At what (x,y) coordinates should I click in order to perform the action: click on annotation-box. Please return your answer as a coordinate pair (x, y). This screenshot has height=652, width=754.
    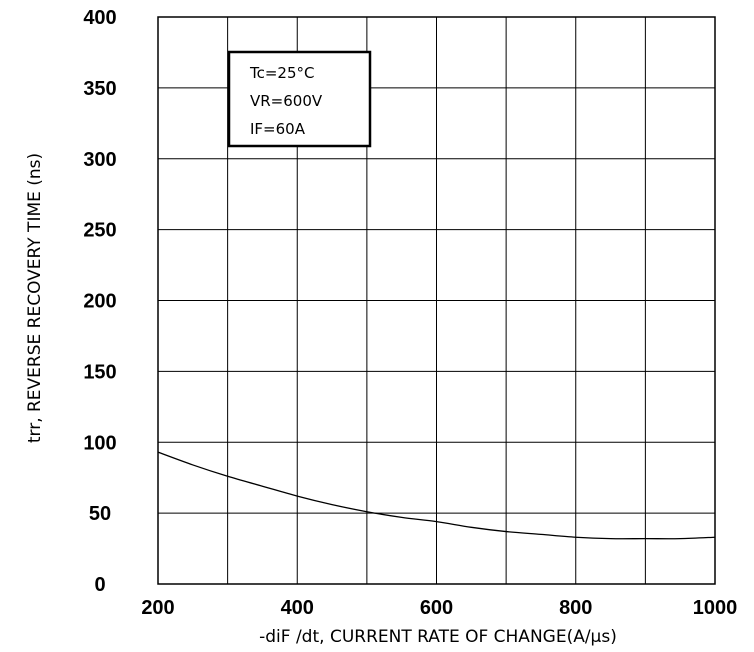
    Looking at the image, I should click on (299, 99).